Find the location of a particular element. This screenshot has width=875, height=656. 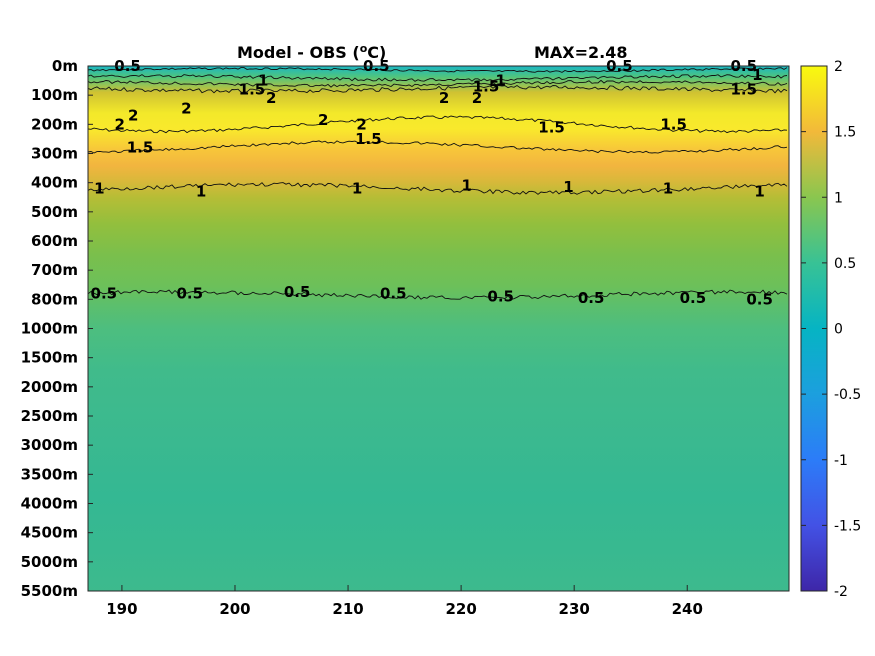

x-tick-label: 220 is located at coordinates (460, 609).